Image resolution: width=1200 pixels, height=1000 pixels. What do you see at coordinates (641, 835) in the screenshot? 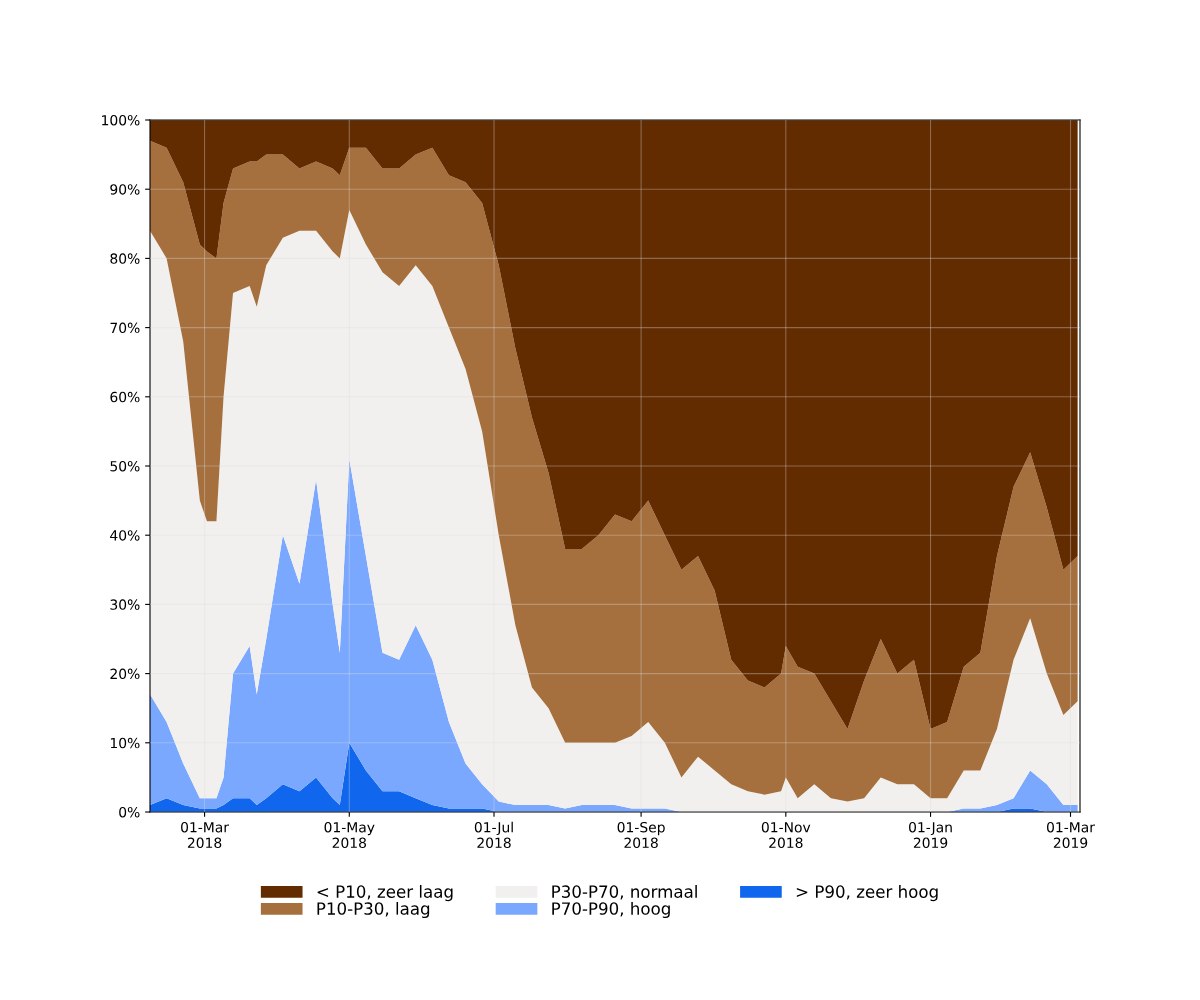
I see `x-tick-label: 01-Sep 2018` at bounding box center [641, 835].